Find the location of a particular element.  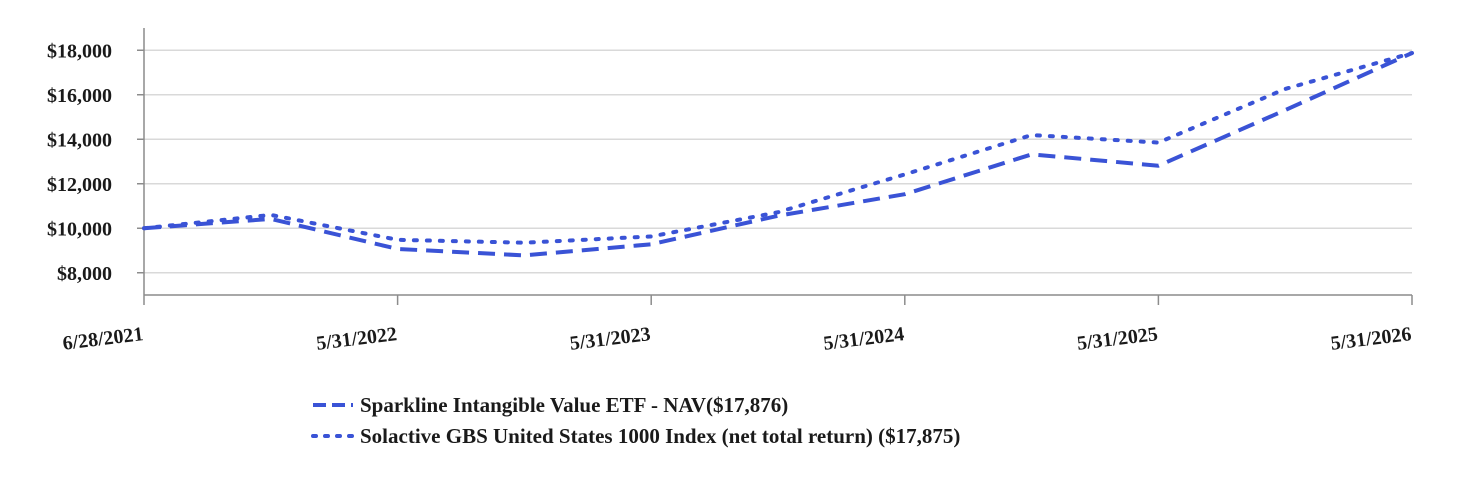

x-tick-label: 5/31/2025 is located at coordinates (1117, 339).